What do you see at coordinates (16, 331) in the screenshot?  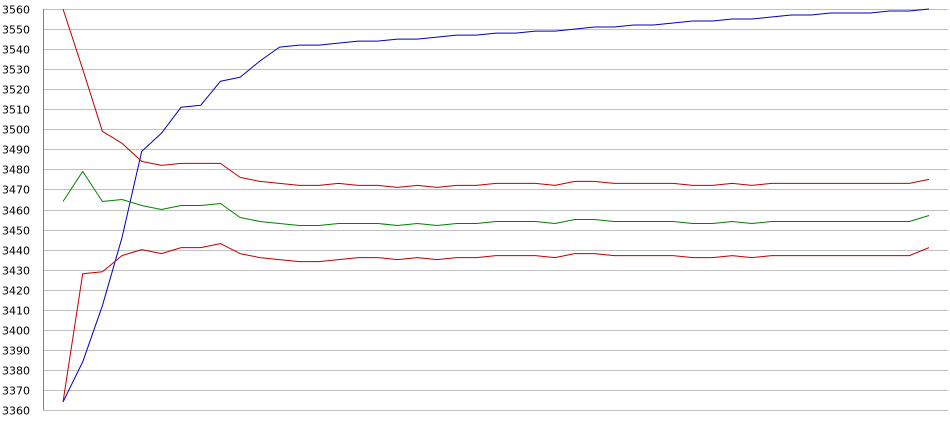 I see `y-tick-label: 3400` at bounding box center [16, 331].